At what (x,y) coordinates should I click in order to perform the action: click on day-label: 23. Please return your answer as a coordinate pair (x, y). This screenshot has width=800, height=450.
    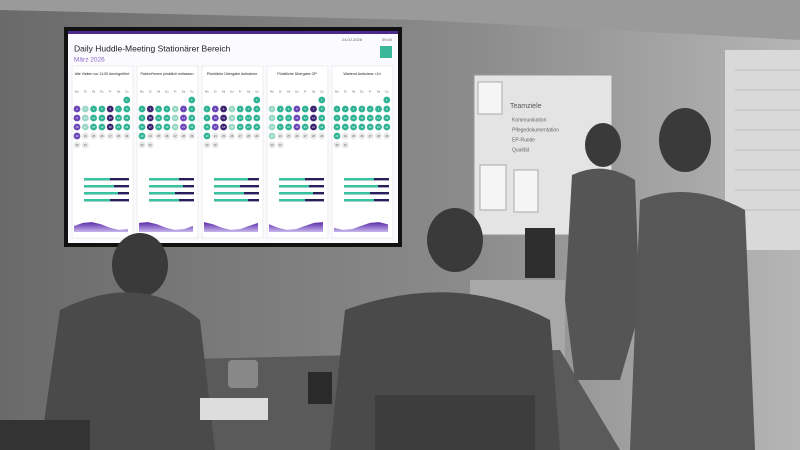
    Looking at the image, I should click on (207, 136).